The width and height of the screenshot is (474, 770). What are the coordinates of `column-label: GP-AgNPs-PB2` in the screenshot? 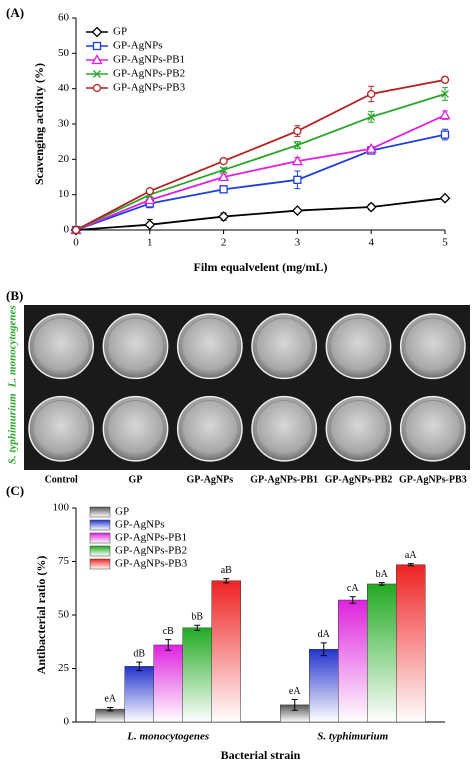 It's located at (359, 479).